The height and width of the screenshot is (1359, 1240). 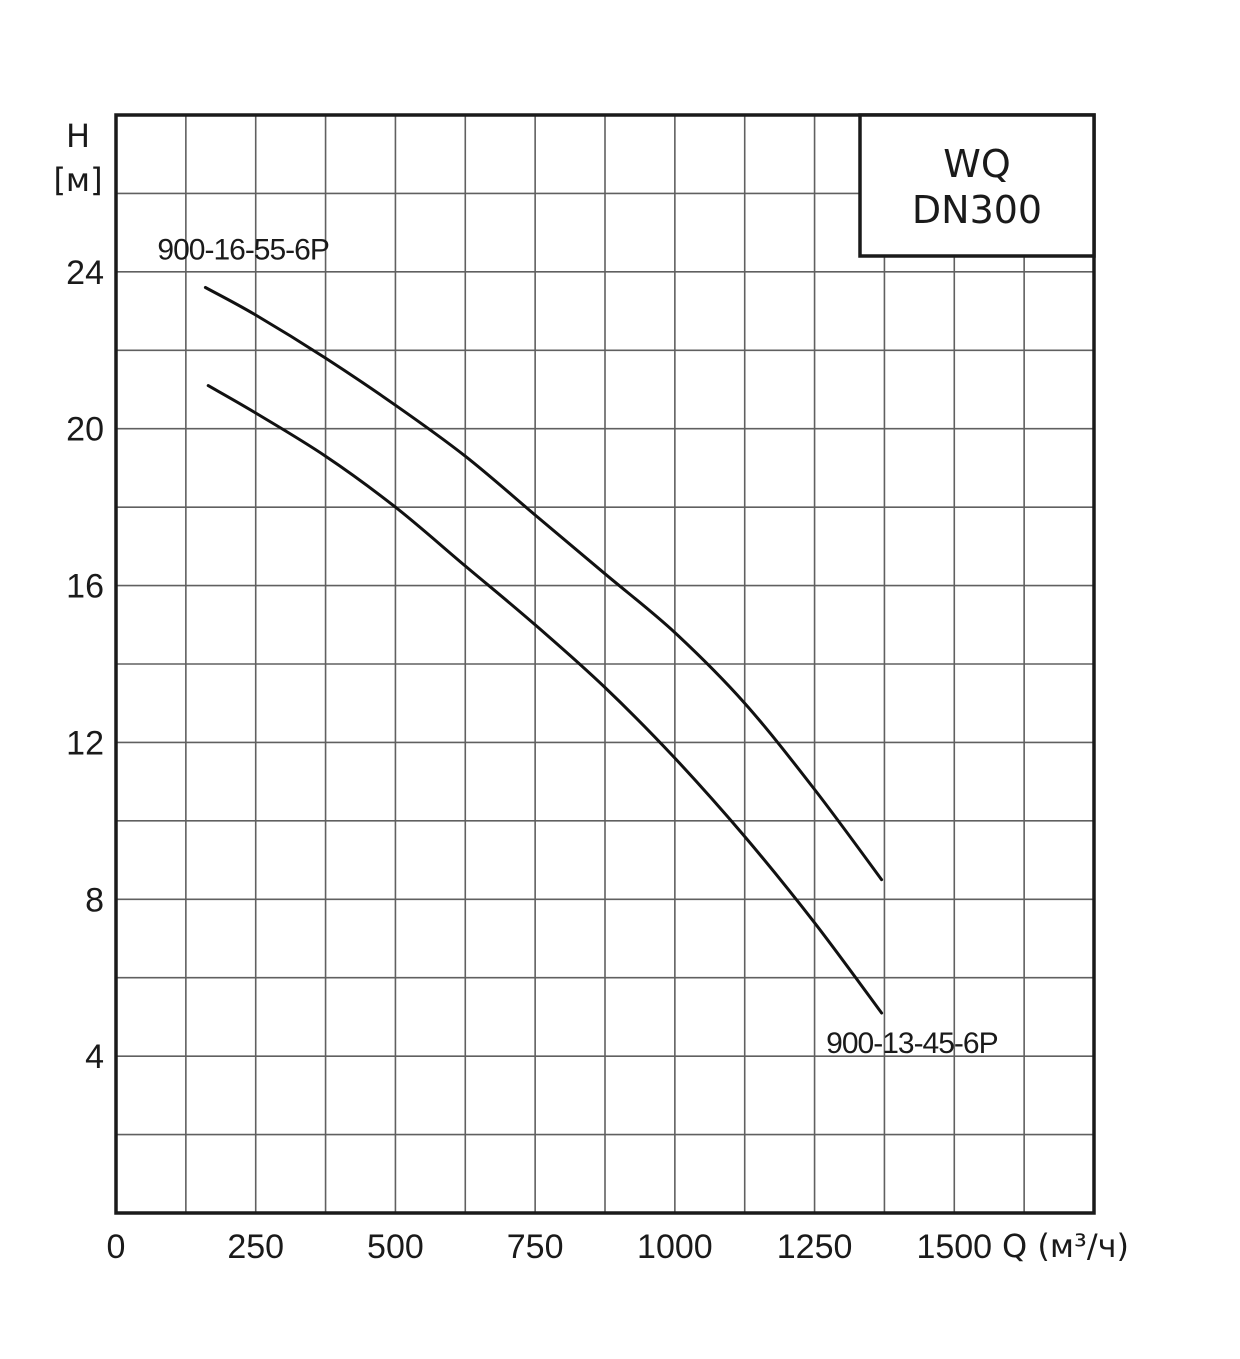 I want to click on x-tick-label: 500, so click(x=395, y=1247).